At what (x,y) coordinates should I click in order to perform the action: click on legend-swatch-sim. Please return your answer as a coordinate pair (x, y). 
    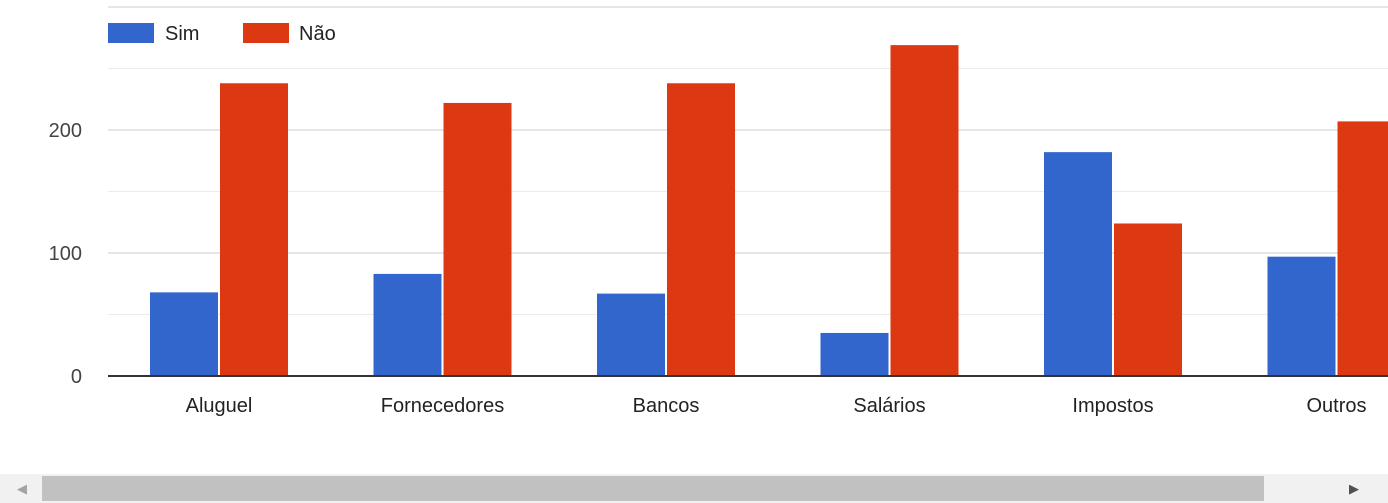
    Looking at the image, I should click on (131, 33).